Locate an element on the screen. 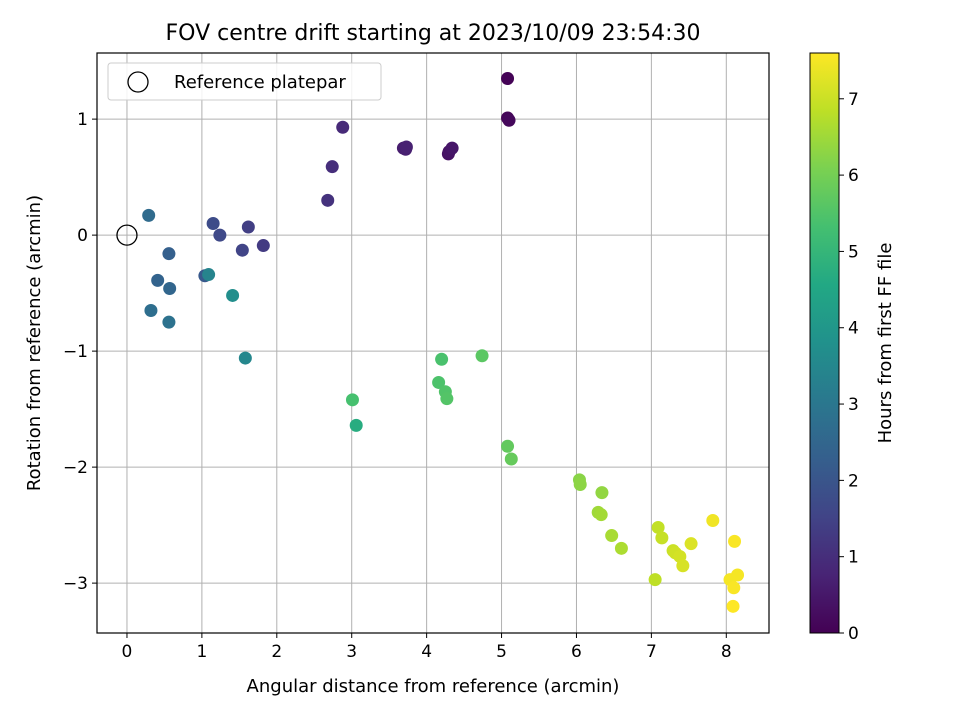  x-tick-label: 0 is located at coordinates (127, 652).